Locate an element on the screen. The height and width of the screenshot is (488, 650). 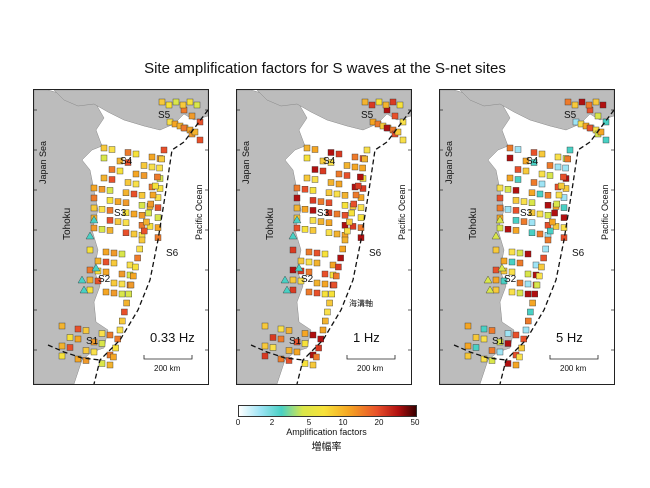
scale-bar is located at coordinates (168, 357).